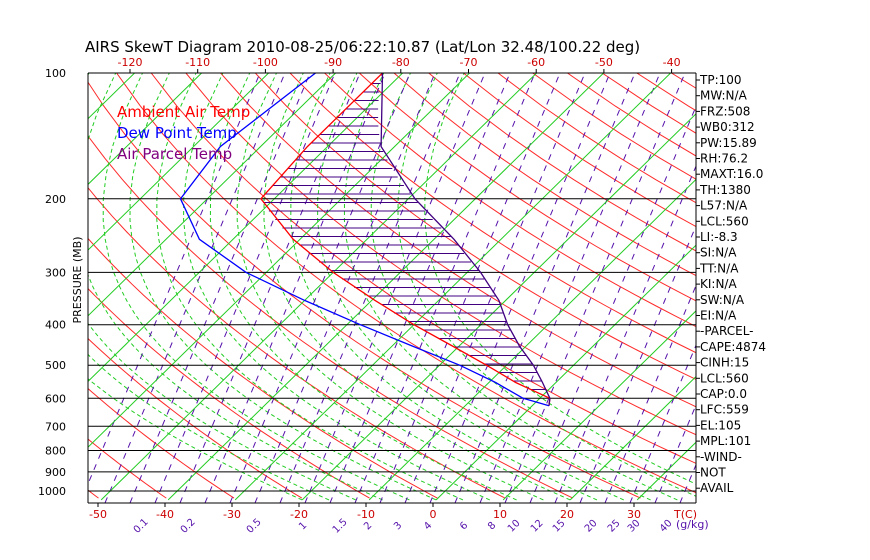 Image resolution: width=870 pixels, height=560 pixels. What do you see at coordinates (55, 199) in the screenshot?
I see `pressure-tick-label: 200` at bounding box center [55, 199].